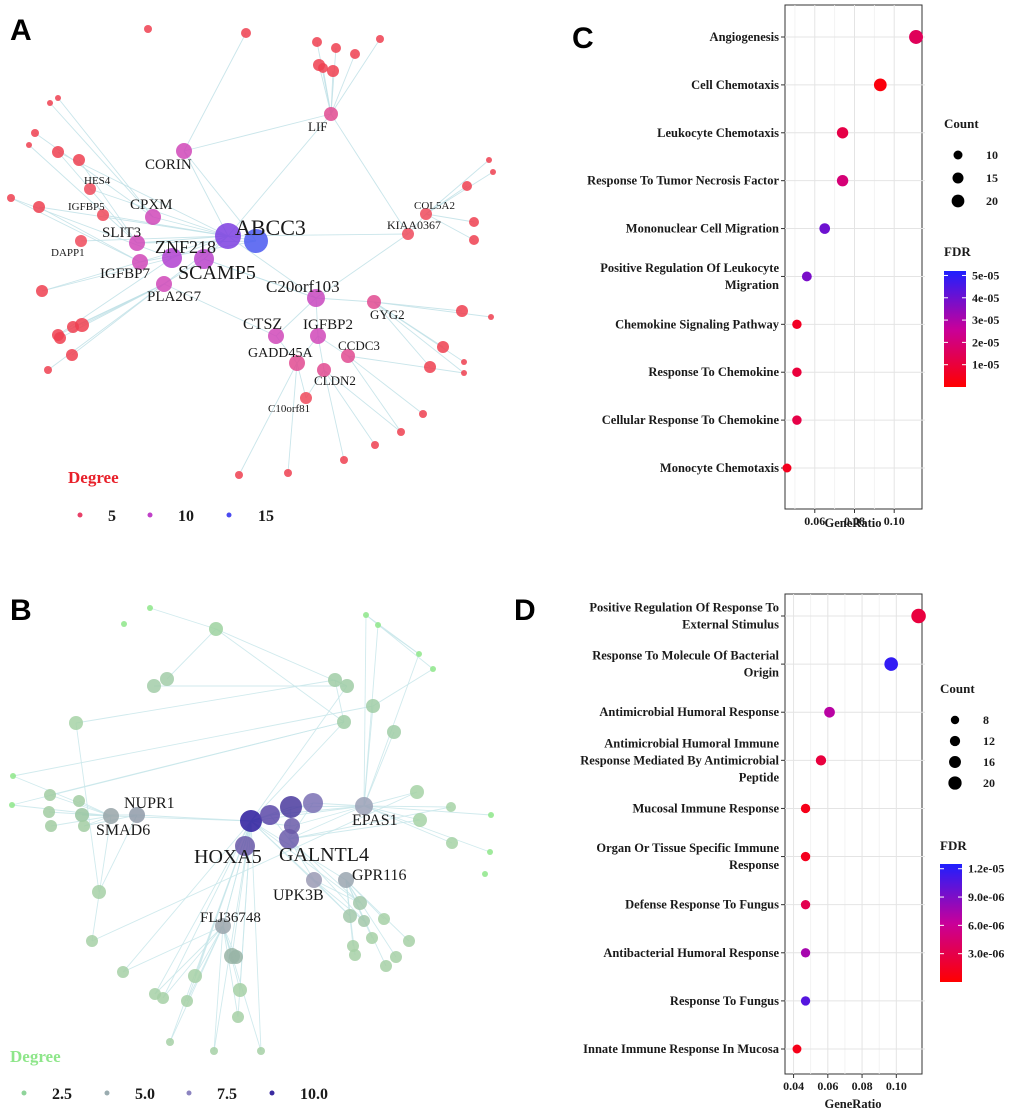 Image resolution: width=1020 pixels, height=1113 pixels. Describe the element at coordinates (986, 897) in the screenshot. I see `fdr-tick-label: 9.0e-06` at that location.